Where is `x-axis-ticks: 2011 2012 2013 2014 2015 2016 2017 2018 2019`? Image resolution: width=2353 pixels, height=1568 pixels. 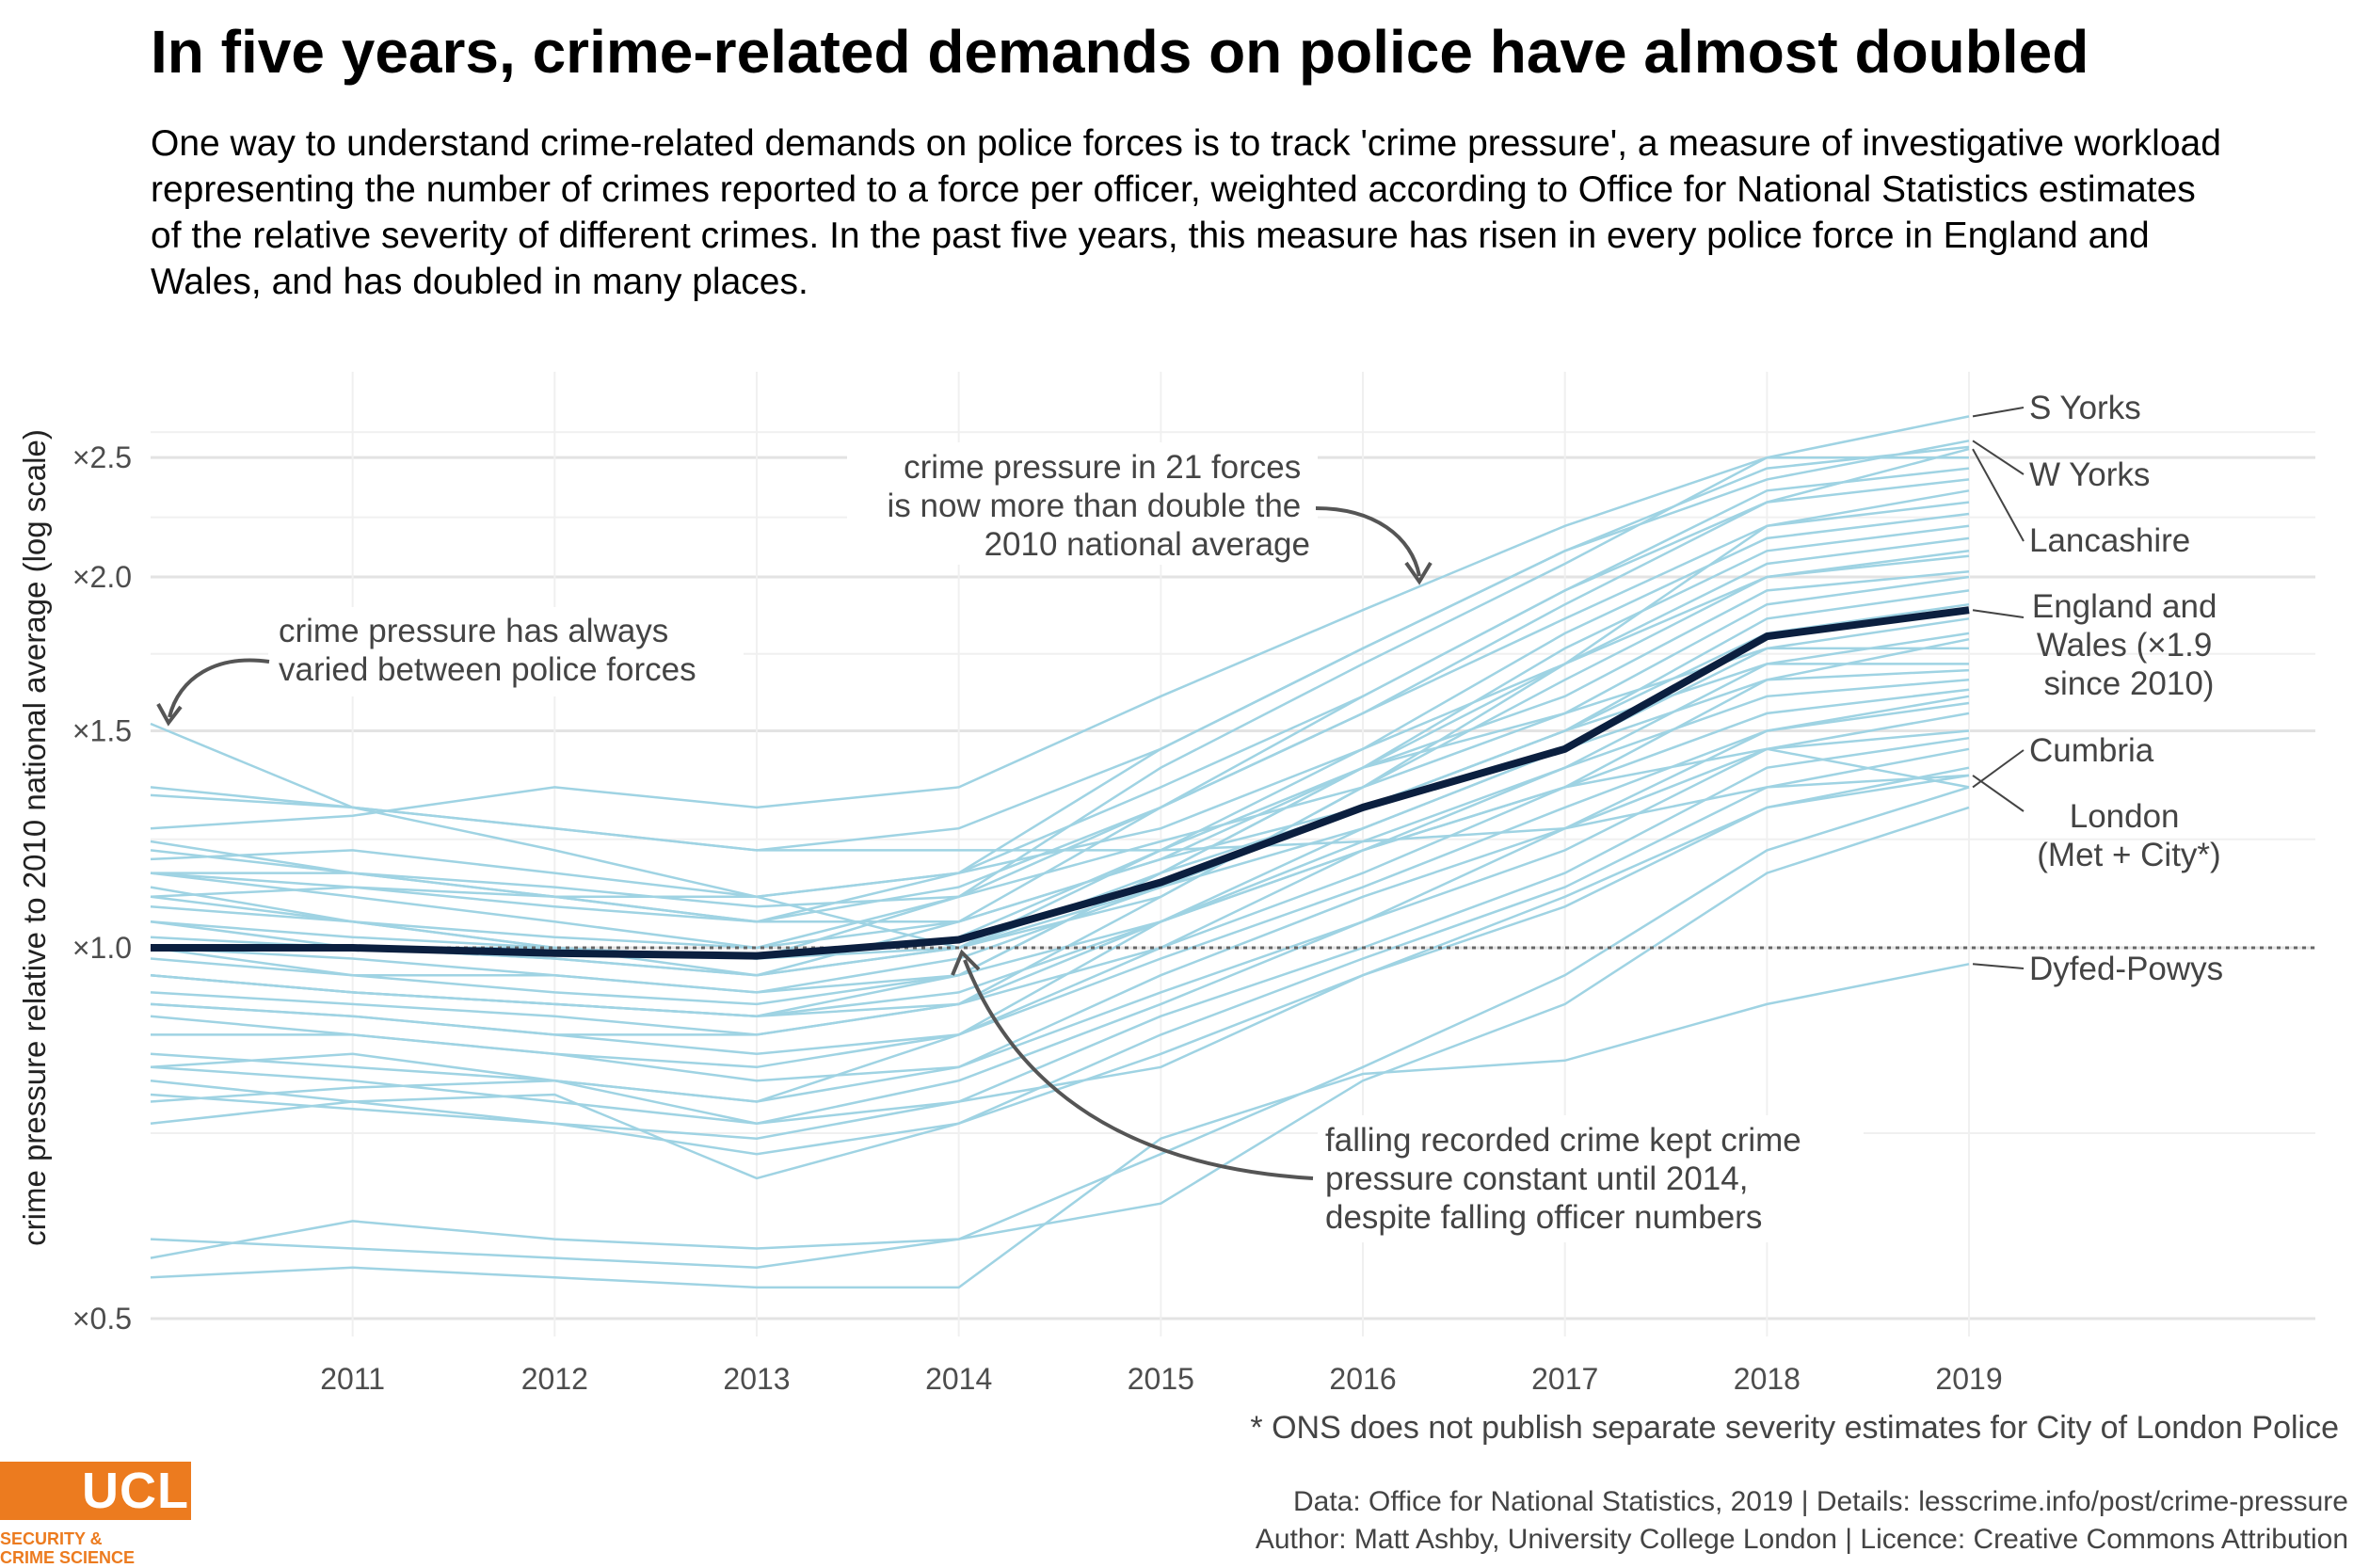
x-axis-ticks: 2011 2012 2013 2014 2015 2016 2017 2018 2019 is located at coordinates (1161, 1379).